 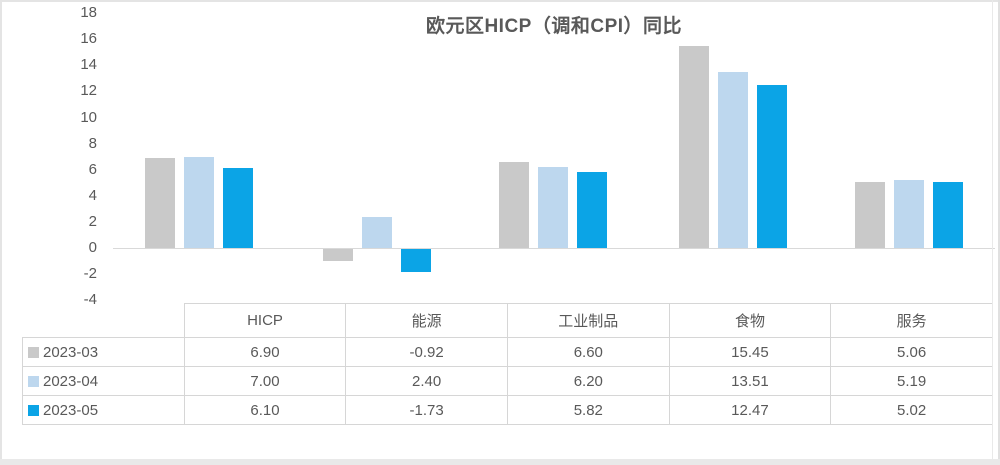 I want to click on row-label-2023-04: 2023-04, so click(x=103, y=381).